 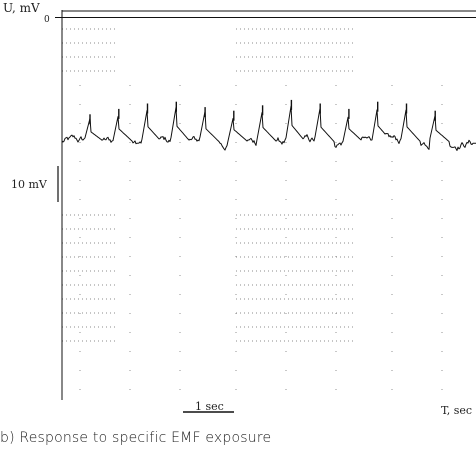 I want to click on zero-tick-label: 0, so click(x=47, y=20).